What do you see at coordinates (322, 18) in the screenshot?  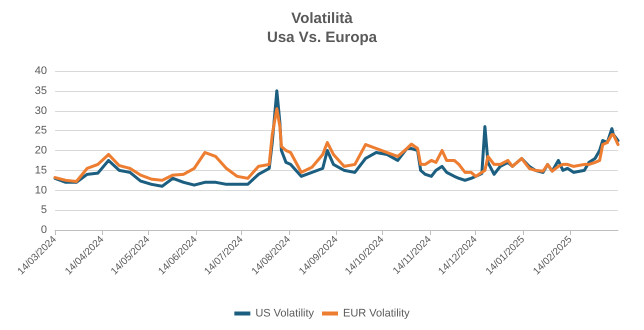 I see `chart-title: Volatilità` at bounding box center [322, 18].